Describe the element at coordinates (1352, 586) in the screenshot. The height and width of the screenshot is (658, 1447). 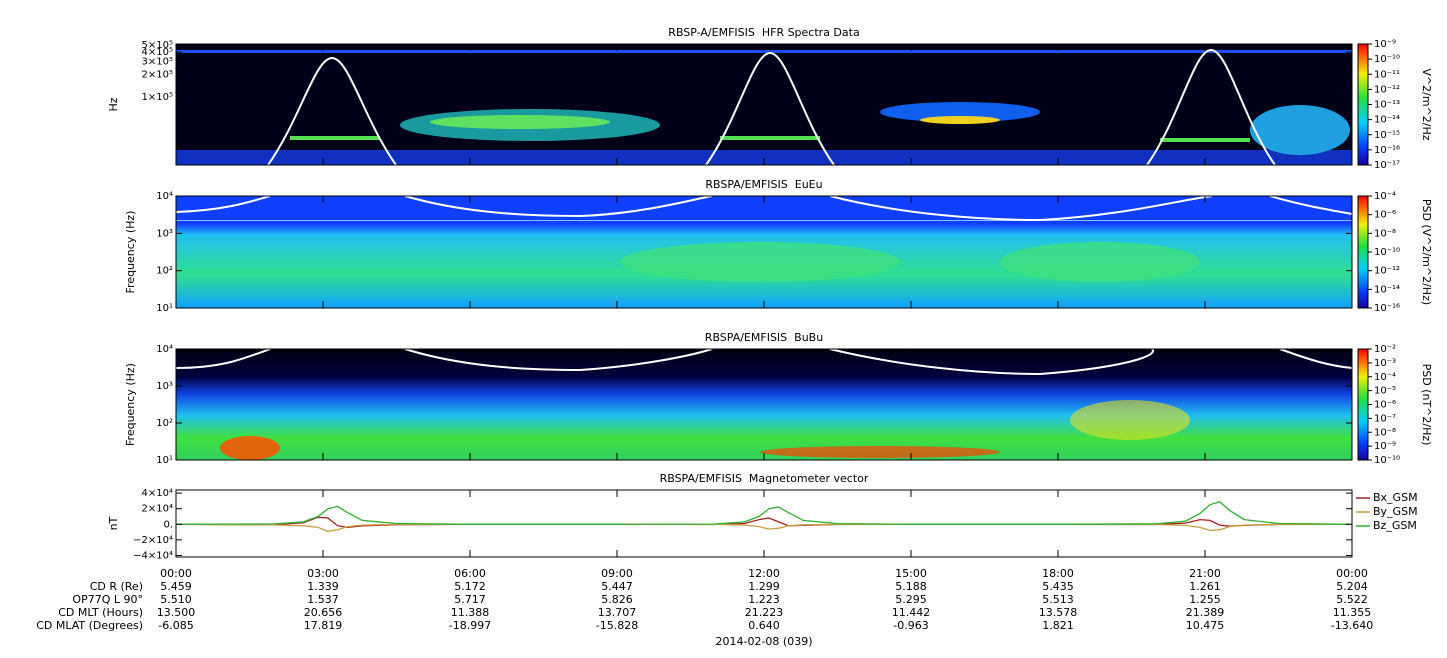
I see `ephemeris-value: 5.204` at that location.